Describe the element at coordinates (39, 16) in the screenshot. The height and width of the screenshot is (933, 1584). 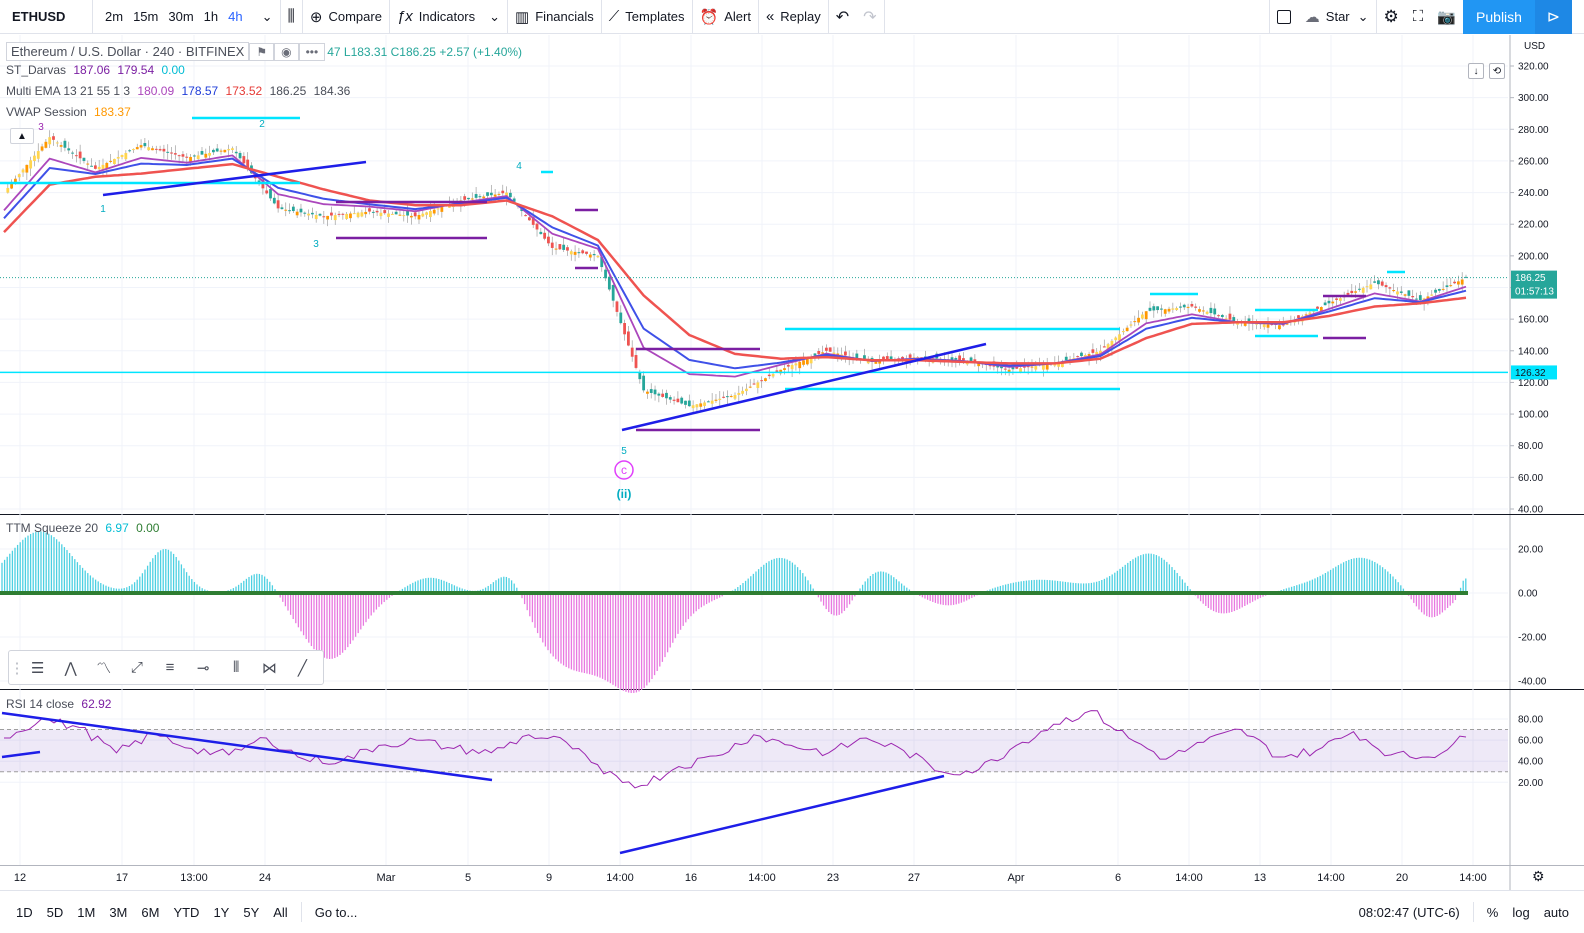
I see `symbol-search: ETHUSD` at that location.